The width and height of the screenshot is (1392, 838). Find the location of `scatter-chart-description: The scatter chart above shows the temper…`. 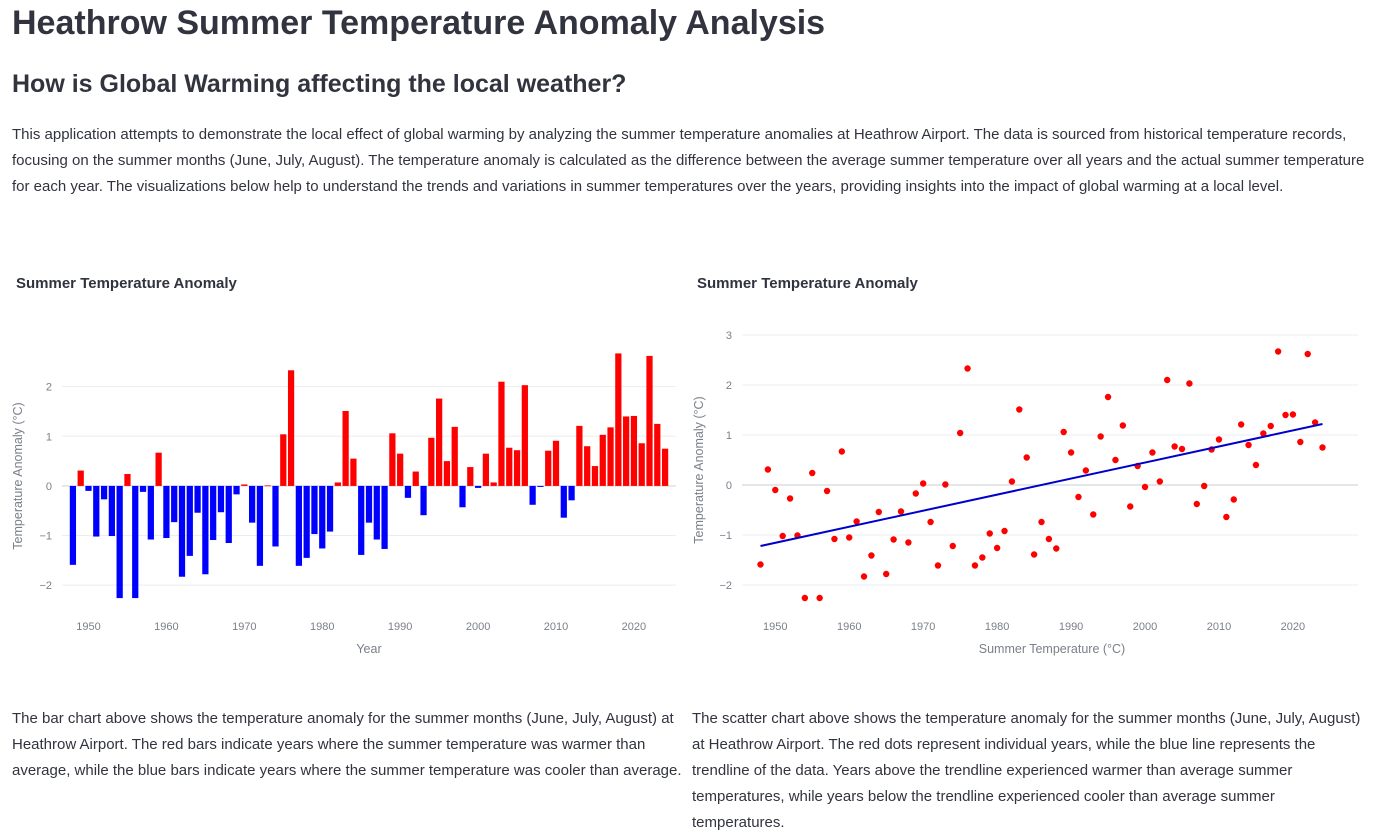

scatter-chart-description: The scatter chart above shows the temper… is located at coordinates (1026, 770).